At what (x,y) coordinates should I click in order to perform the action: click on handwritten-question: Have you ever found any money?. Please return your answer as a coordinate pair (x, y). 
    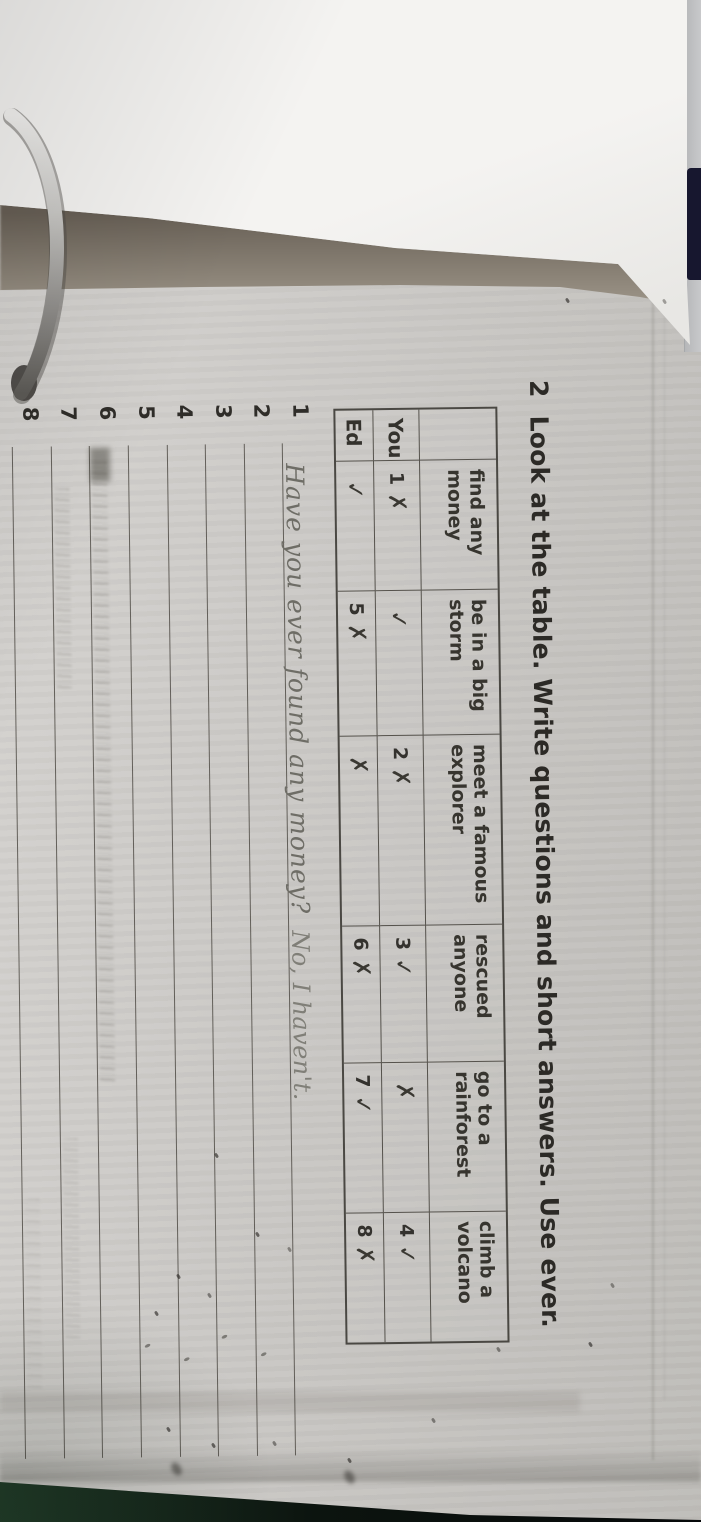
    Looking at the image, I should click on (298, 689).